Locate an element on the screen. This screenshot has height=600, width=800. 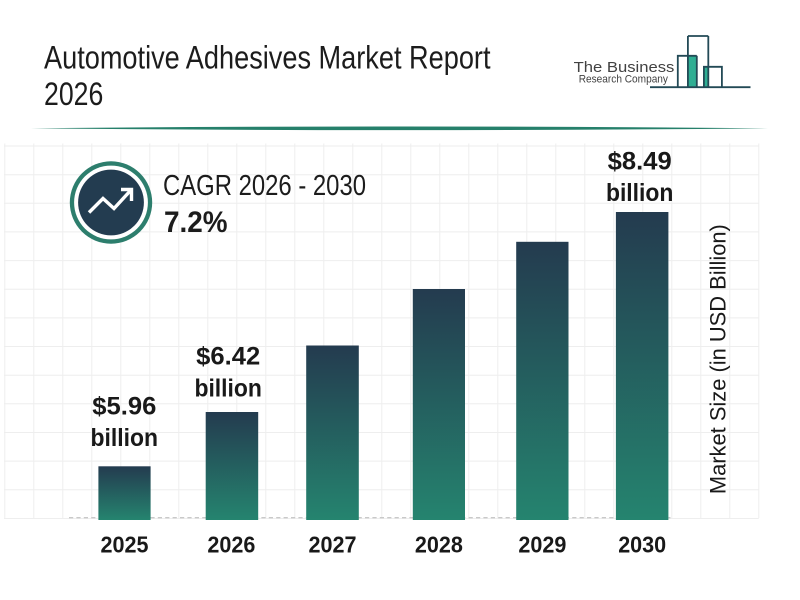
svg-text:Automotive Adhesives Market Re: Automotive Adhesives Market Report is located at coordinates (267, 58).